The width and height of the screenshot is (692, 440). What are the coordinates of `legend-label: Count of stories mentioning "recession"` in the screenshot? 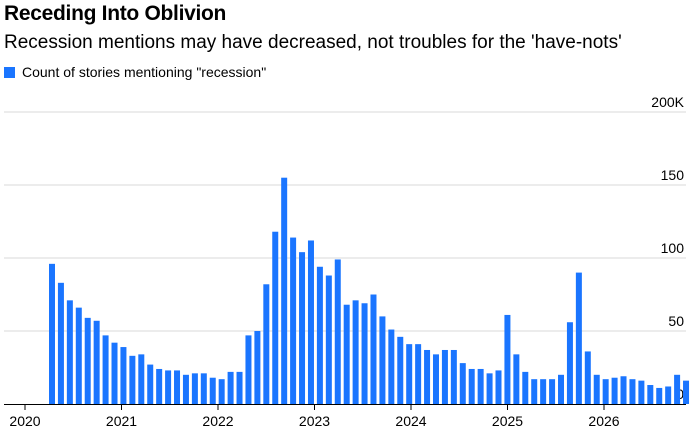 It's located at (144, 72).